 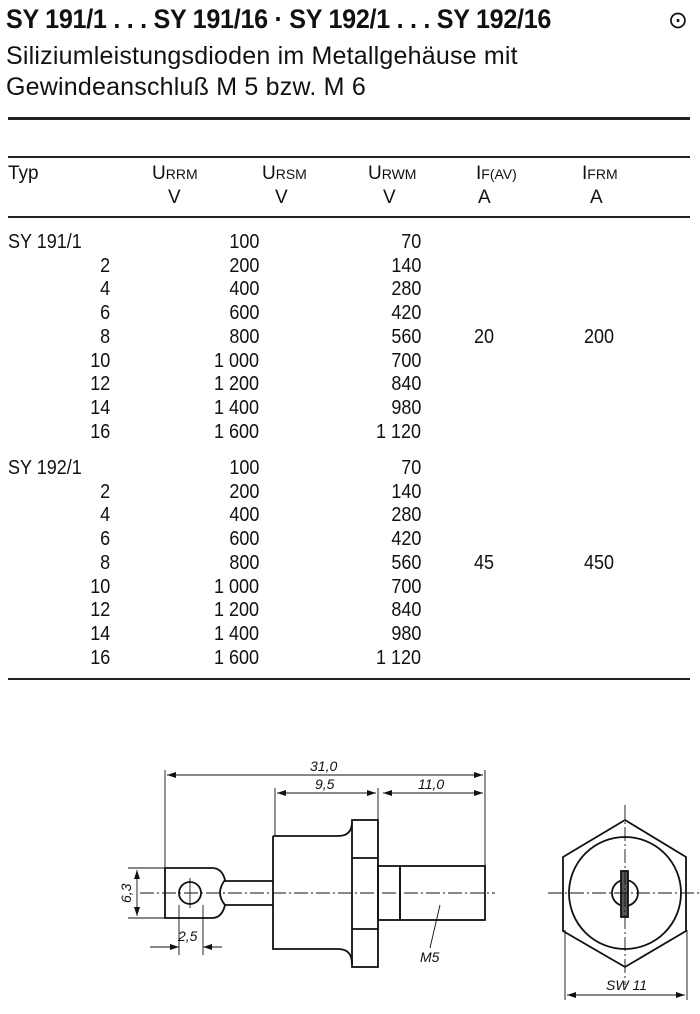 I want to click on cell-if-av: 20, so click(x=484, y=336).